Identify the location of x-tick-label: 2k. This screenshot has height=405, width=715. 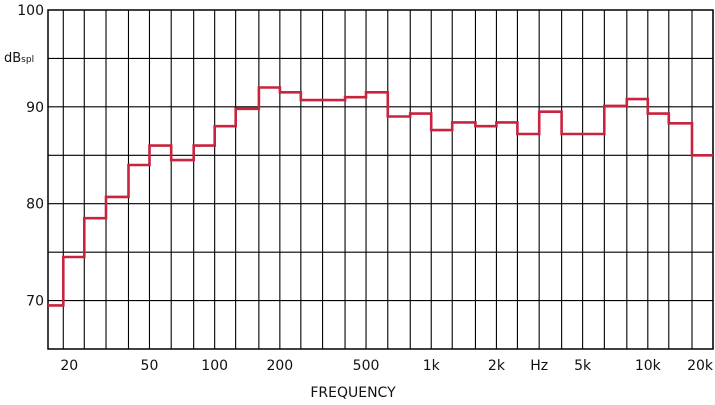
(497, 366).